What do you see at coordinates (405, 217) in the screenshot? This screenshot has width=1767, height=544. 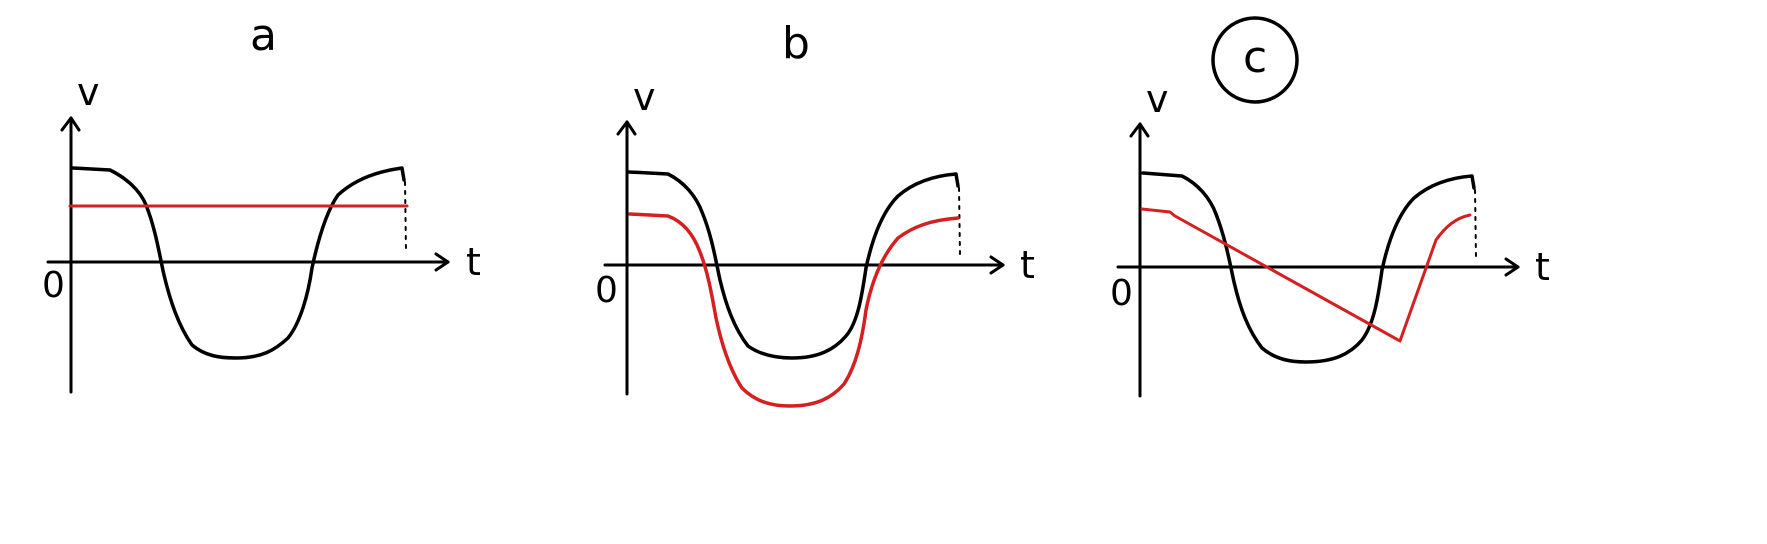 I see `panel-a-black-wave-dash` at bounding box center [405, 217].